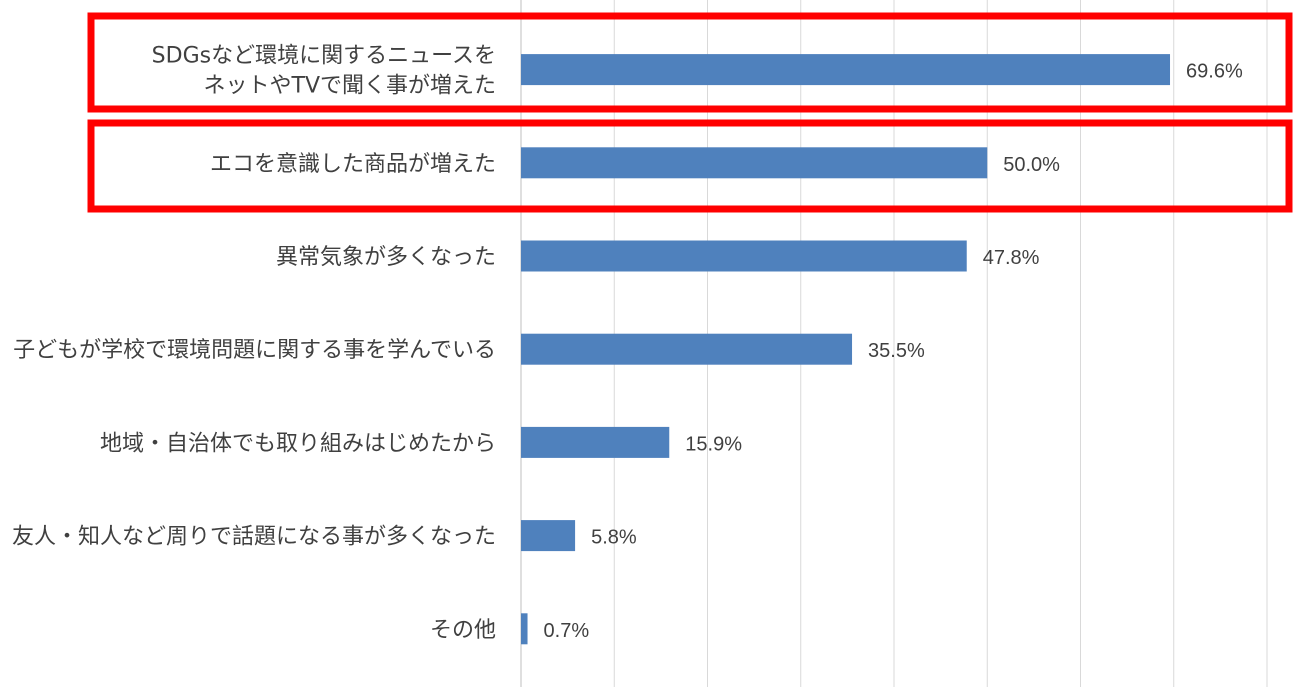  I want to click on category-label: エコを意識した商品が増えた, so click(353, 164).